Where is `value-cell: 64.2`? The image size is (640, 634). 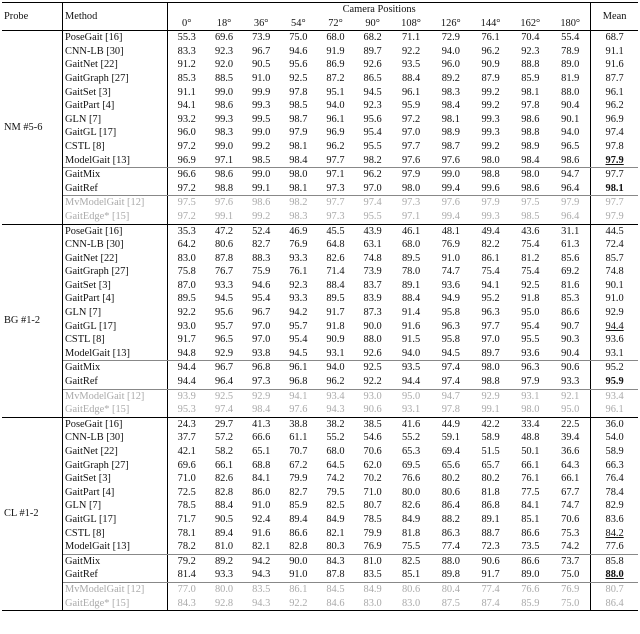
value-cell: 64.2 is located at coordinates (186, 245).